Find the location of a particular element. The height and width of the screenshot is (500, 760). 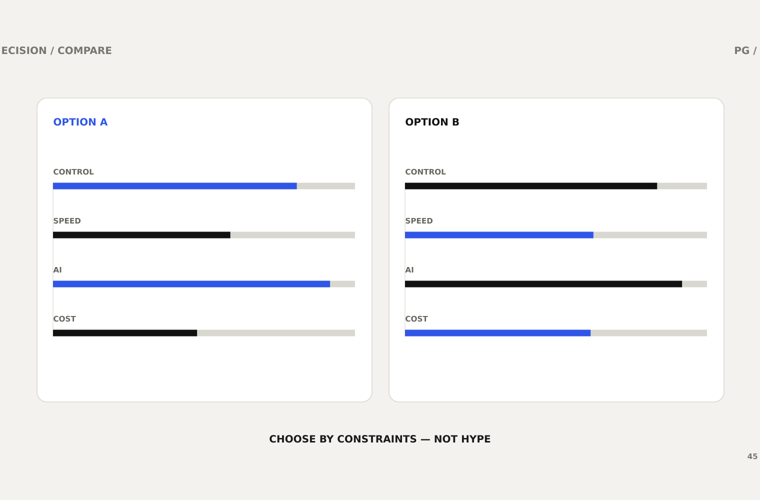

text: ECISION / COMPARE is located at coordinates (57, 50).